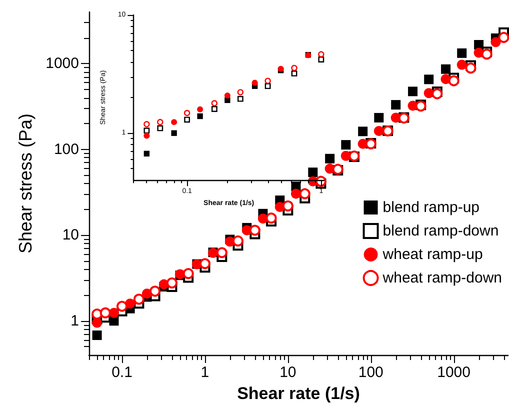 This screenshot has height=414, width=509. What do you see at coordinates (74, 321) in the screenshot?
I see `y-tick-label: 1` at bounding box center [74, 321].